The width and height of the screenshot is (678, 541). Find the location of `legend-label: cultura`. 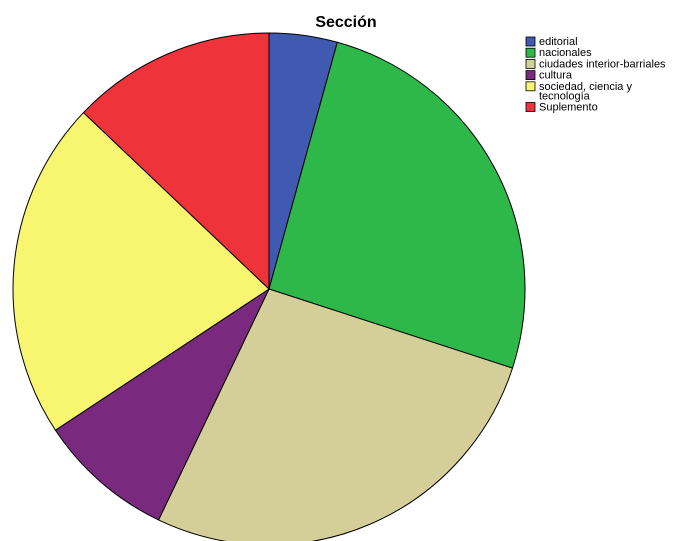

legend-label: cultura is located at coordinates (556, 76).